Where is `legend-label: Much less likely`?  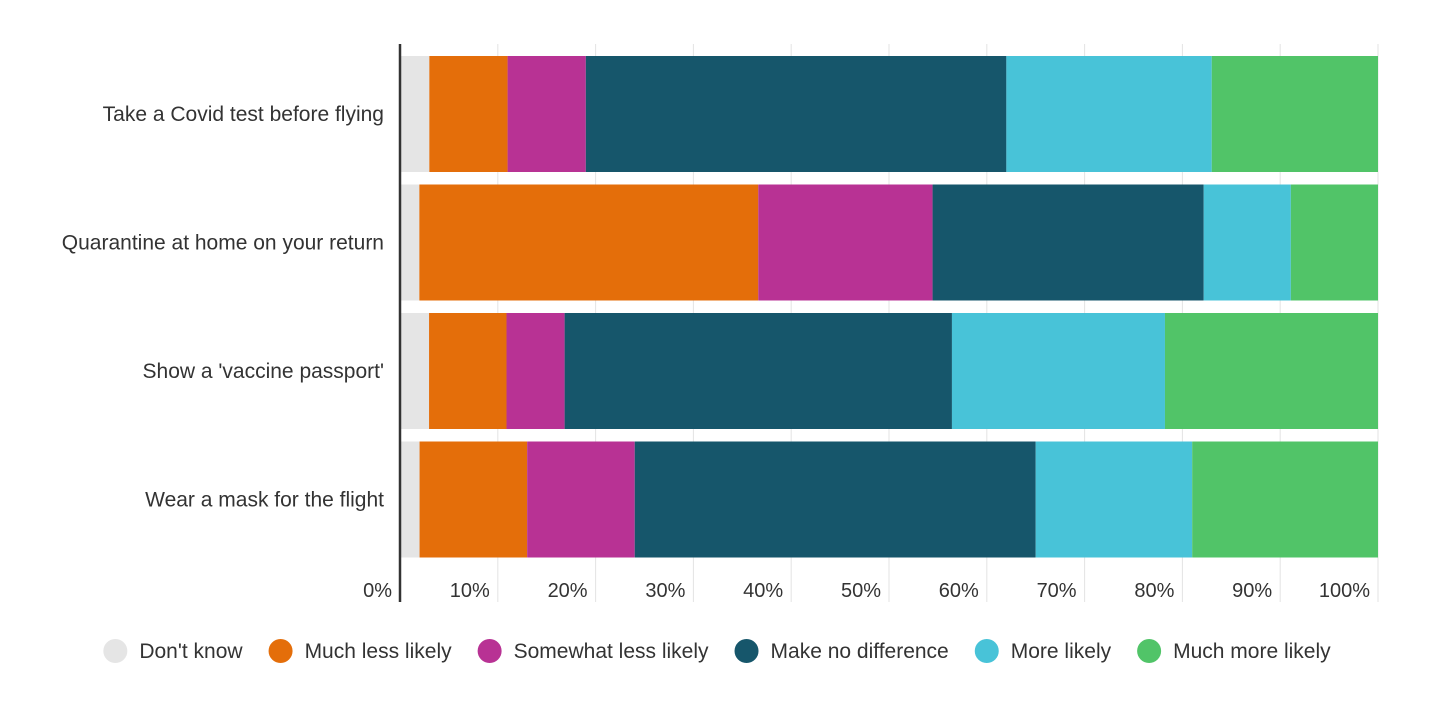
legend-label: Much less likely is located at coordinates (379, 651).